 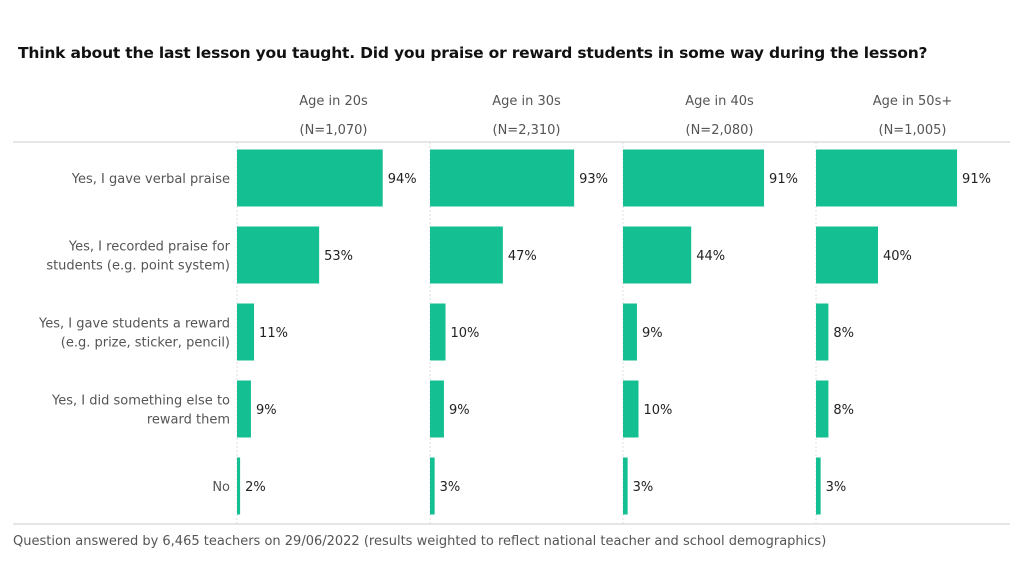 What do you see at coordinates (334, 130) in the screenshot?
I see `panel-n: (N=1,070)` at bounding box center [334, 130].